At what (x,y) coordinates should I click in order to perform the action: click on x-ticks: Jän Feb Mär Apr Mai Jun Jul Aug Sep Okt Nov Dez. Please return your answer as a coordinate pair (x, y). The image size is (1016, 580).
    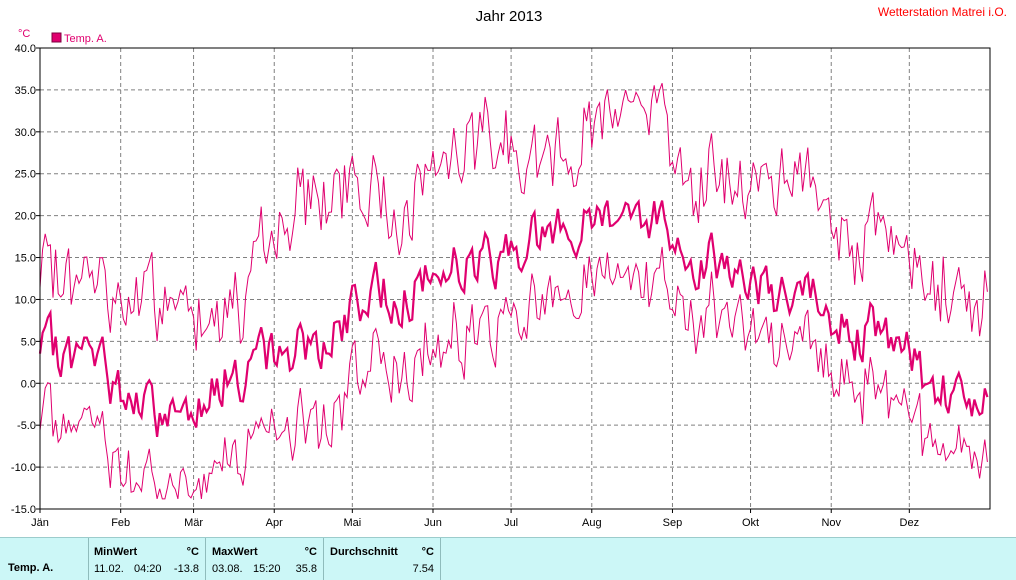
    Looking at the image, I should click on (475, 519).